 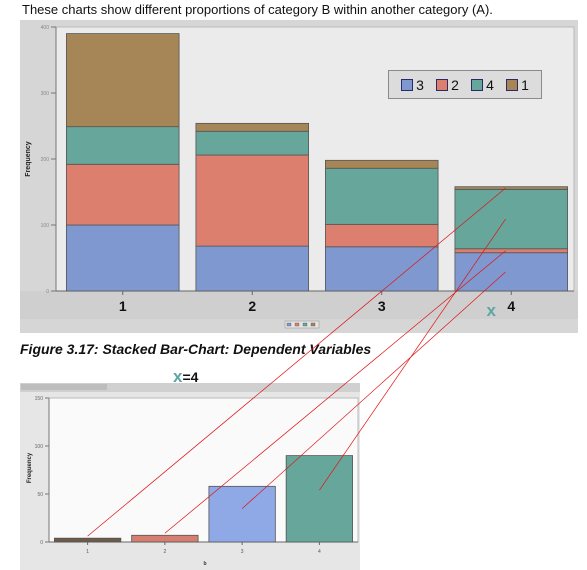 What do you see at coordinates (41, 543) in the screenshot?
I see `bottom-y-tick-label: 0` at bounding box center [41, 543].